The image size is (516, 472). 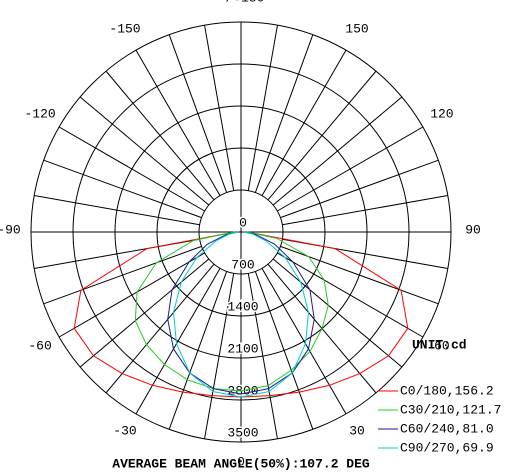 What do you see at coordinates (473, 229) in the screenshot?
I see `angle-tick-label: 90` at bounding box center [473, 229].